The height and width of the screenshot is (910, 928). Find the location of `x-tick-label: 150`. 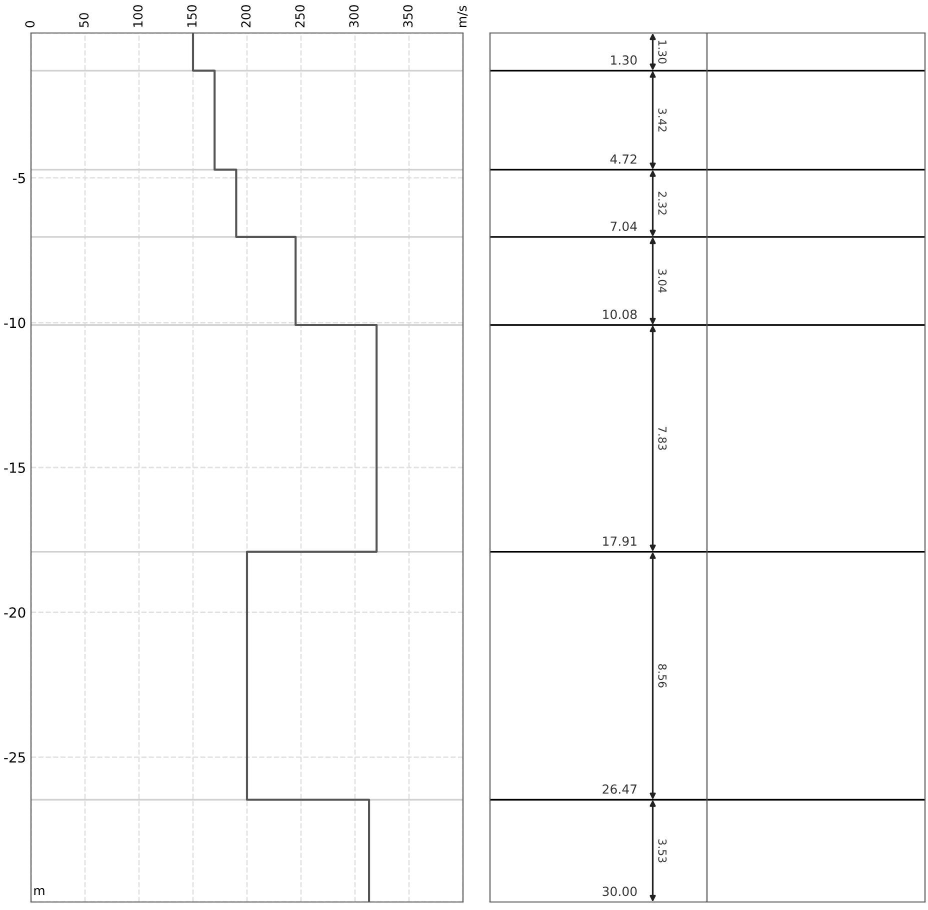

x-tick-label: 150 is located at coordinates (192, 16).